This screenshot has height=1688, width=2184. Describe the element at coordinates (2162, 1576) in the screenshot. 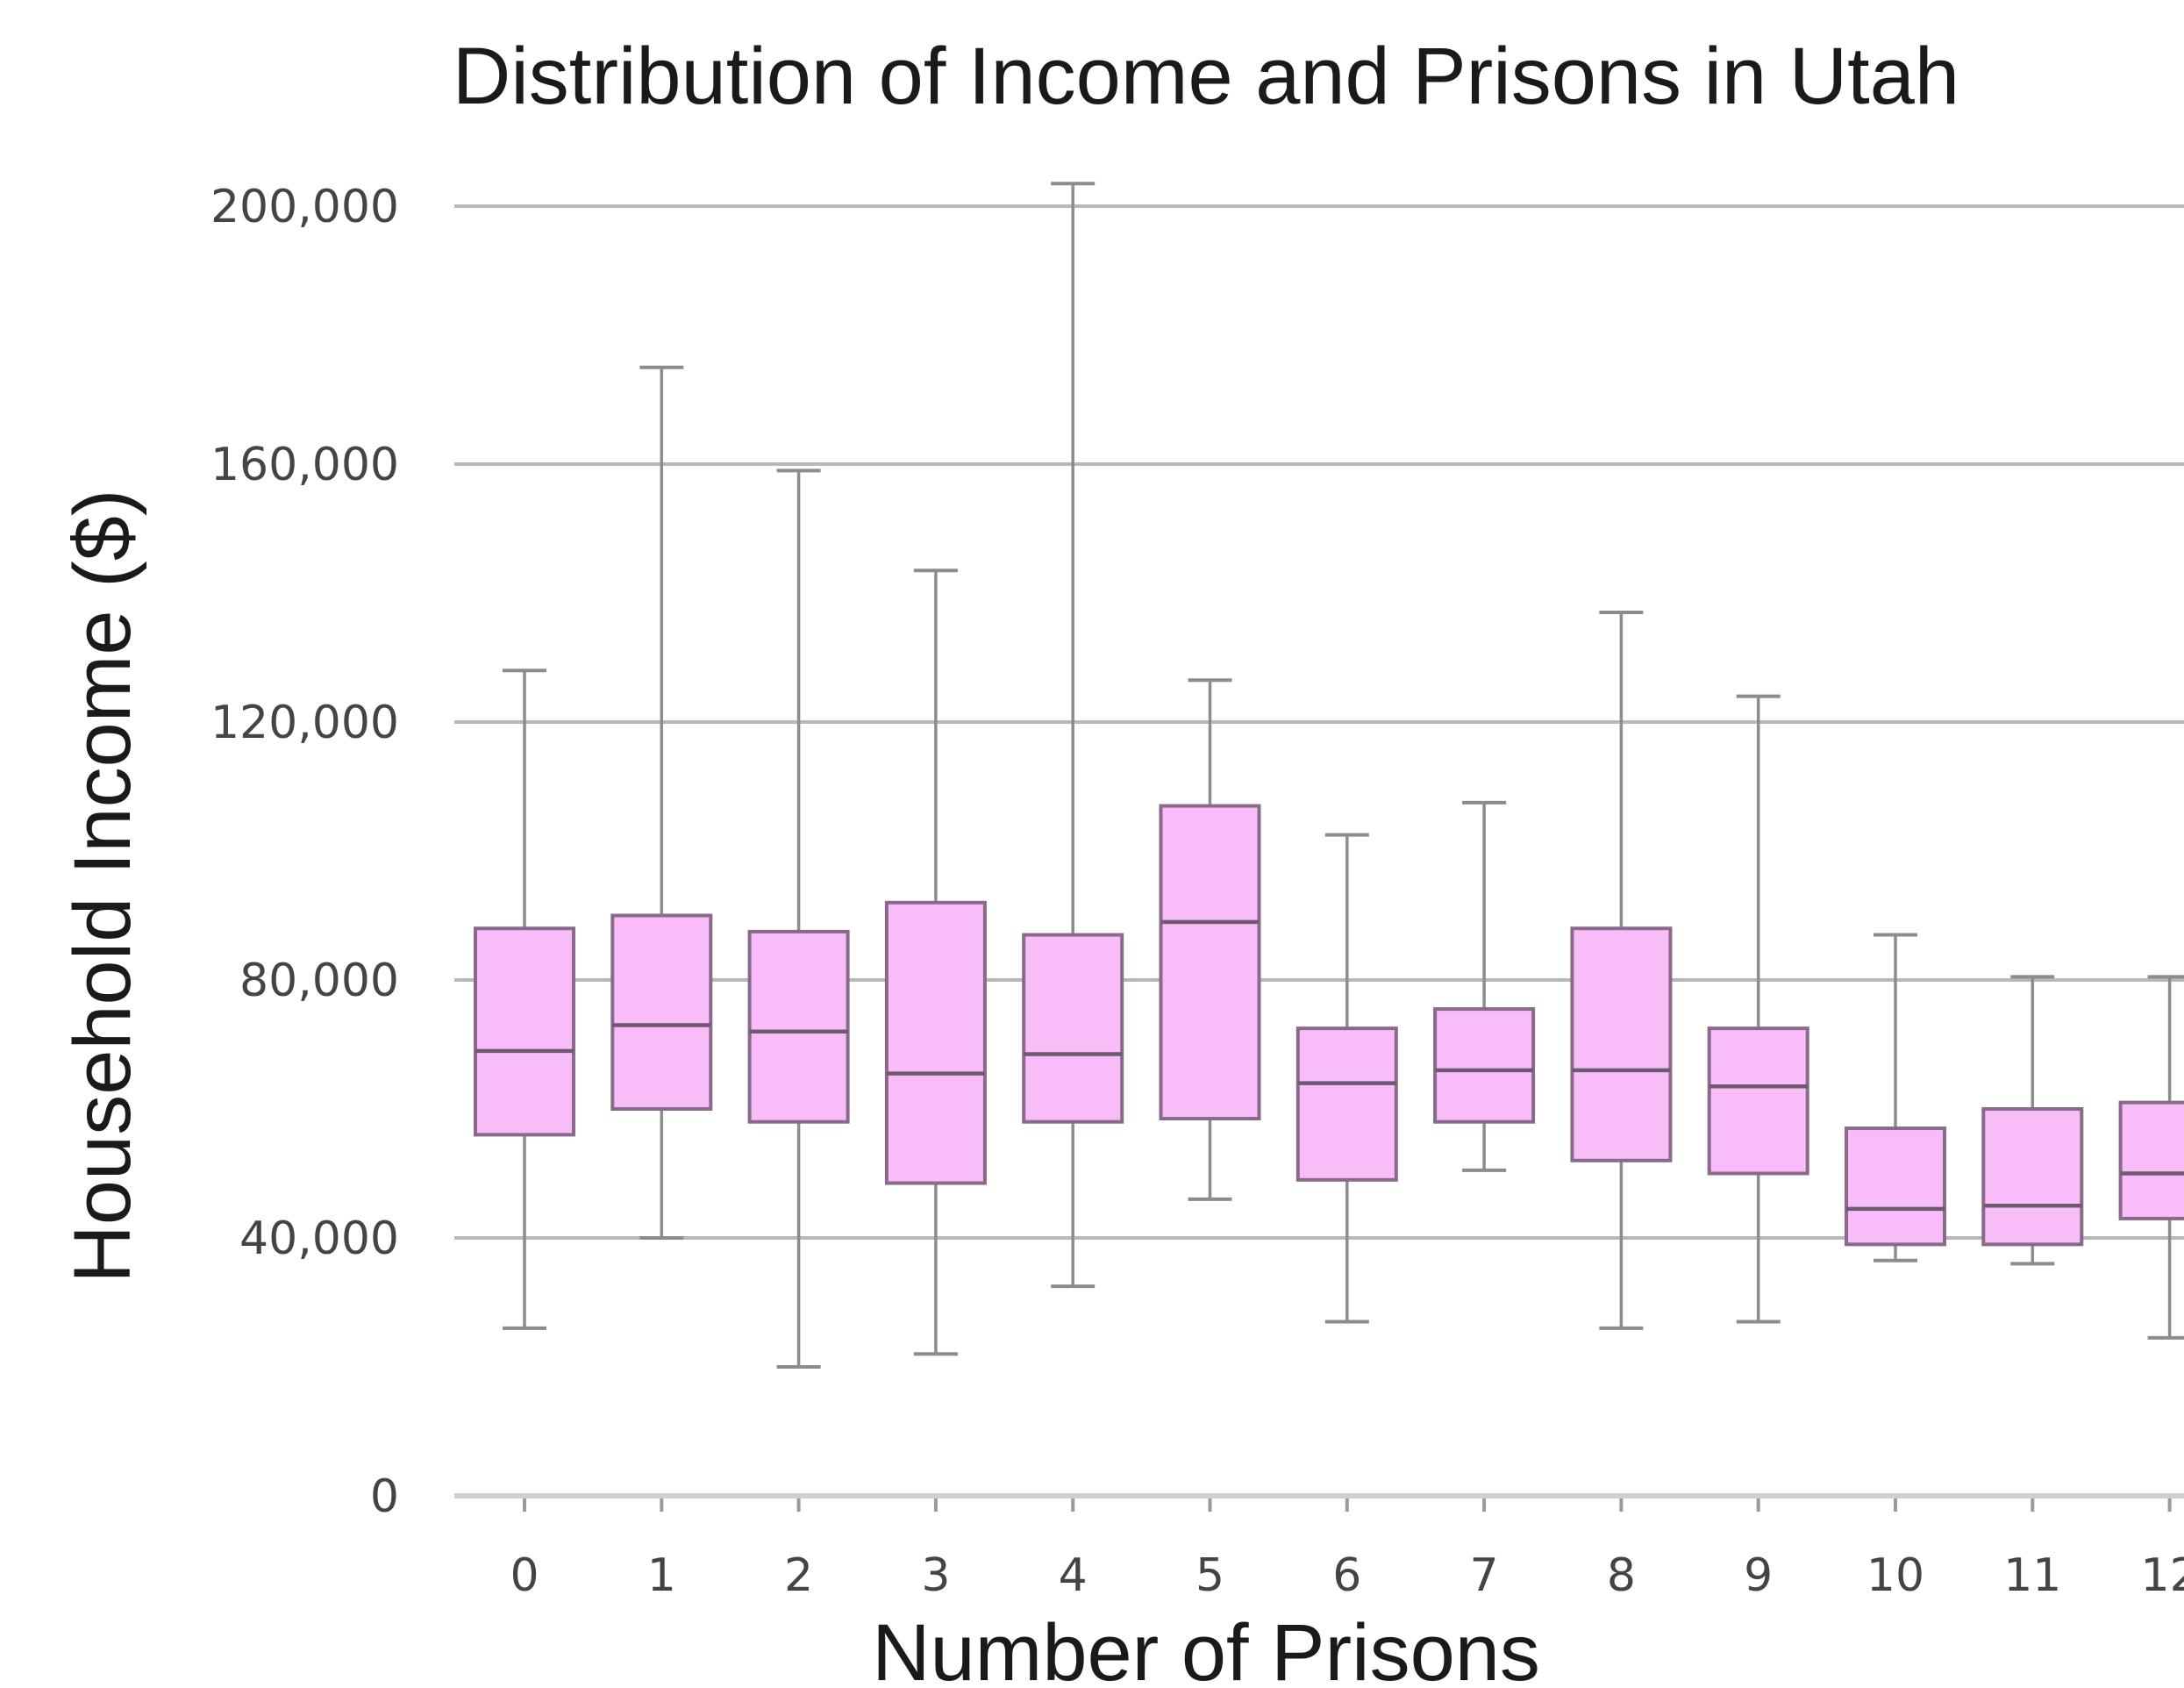

I see `x-tick-label: 12` at that location.